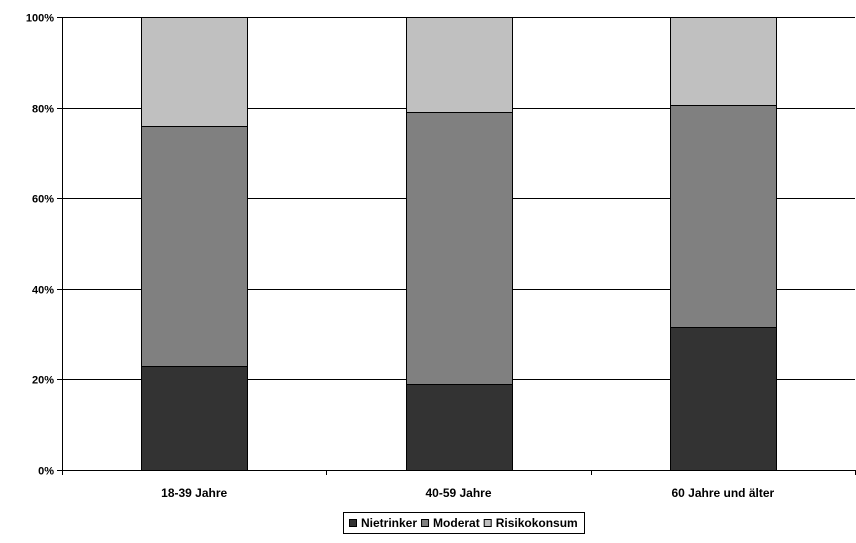 The height and width of the screenshot is (543, 856). What do you see at coordinates (353, 523) in the screenshot?
I see `legend-swatch-nietrinker` at bounding box center [353, 523].